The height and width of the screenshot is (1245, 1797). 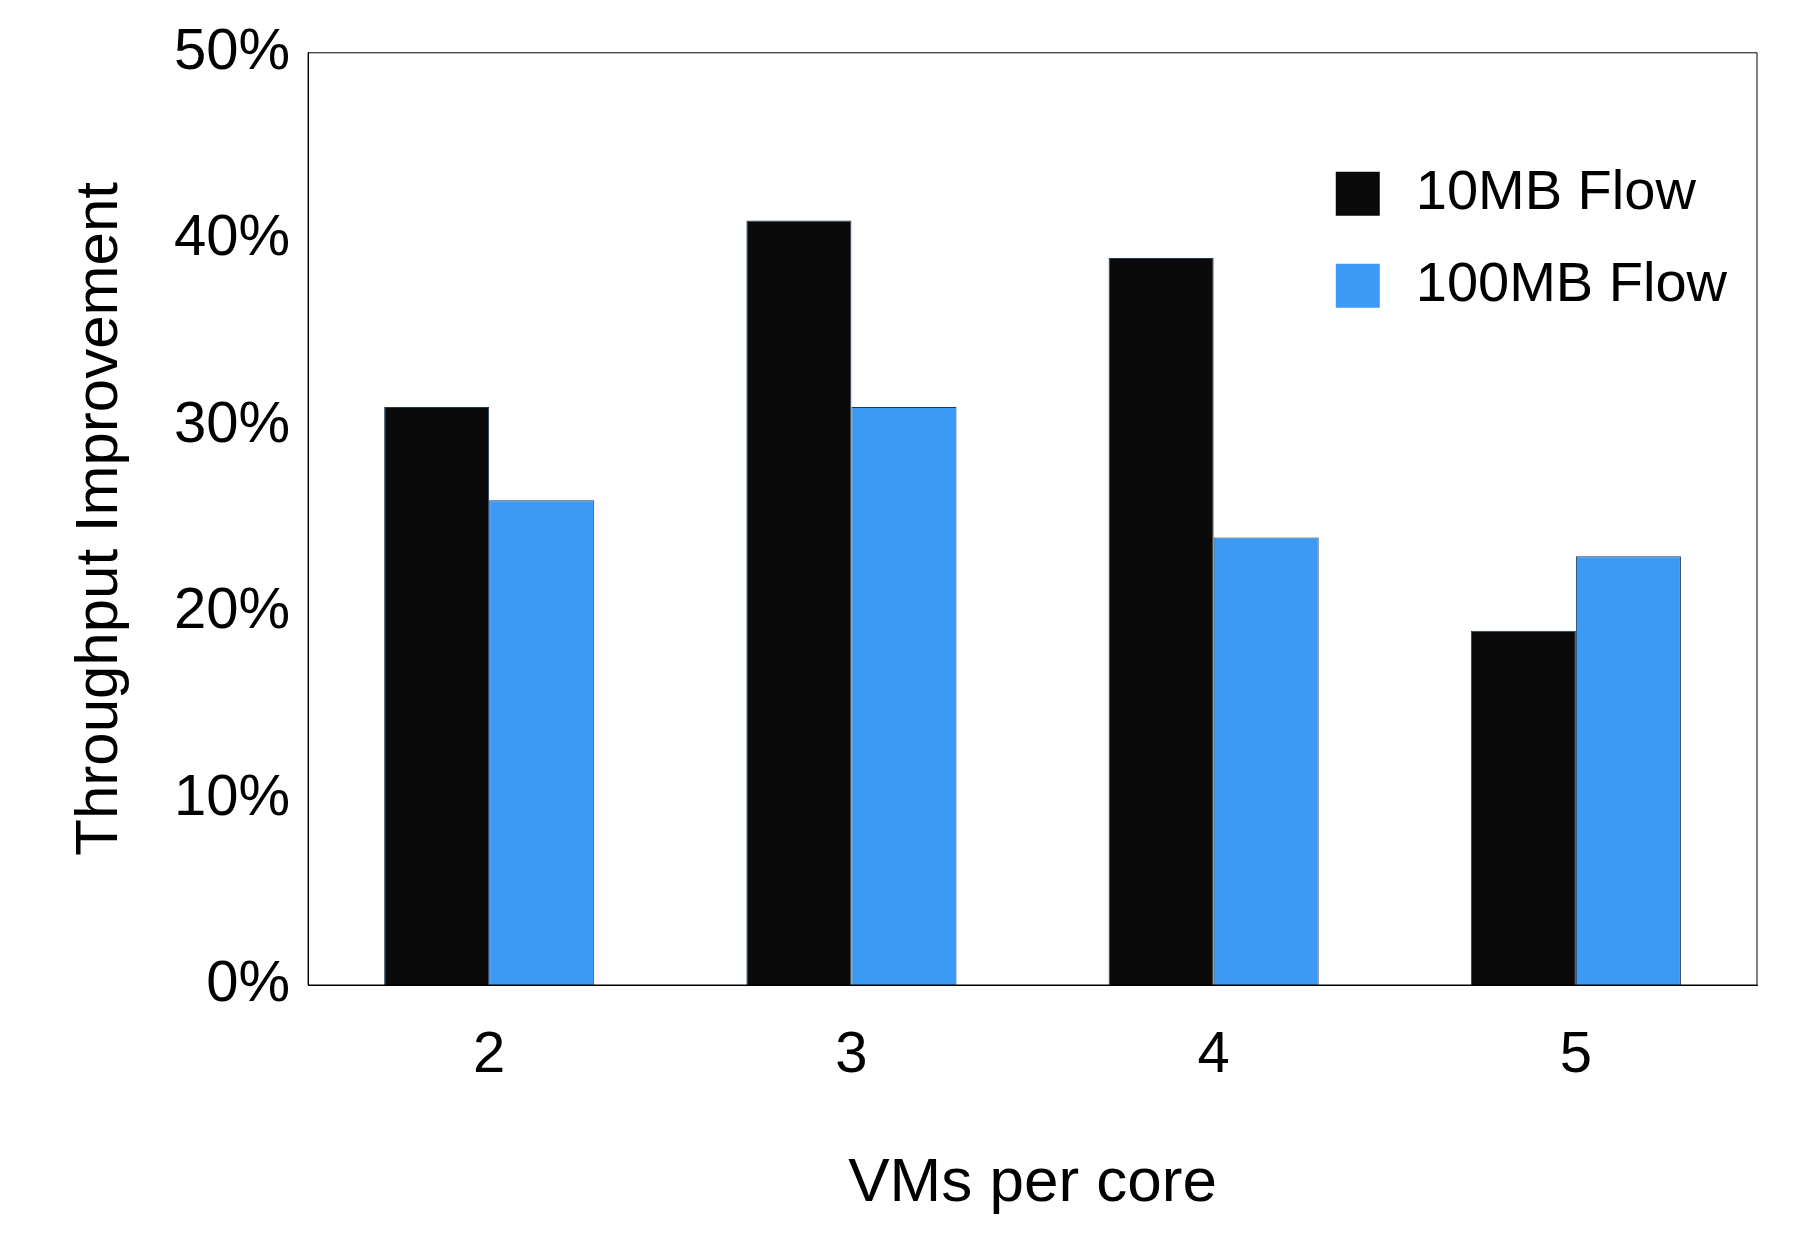 What do you see at coordinates (1576, 1051) in the screenshot?
I see `x-tick-label: 5` at bounding box center [1576, 1051].